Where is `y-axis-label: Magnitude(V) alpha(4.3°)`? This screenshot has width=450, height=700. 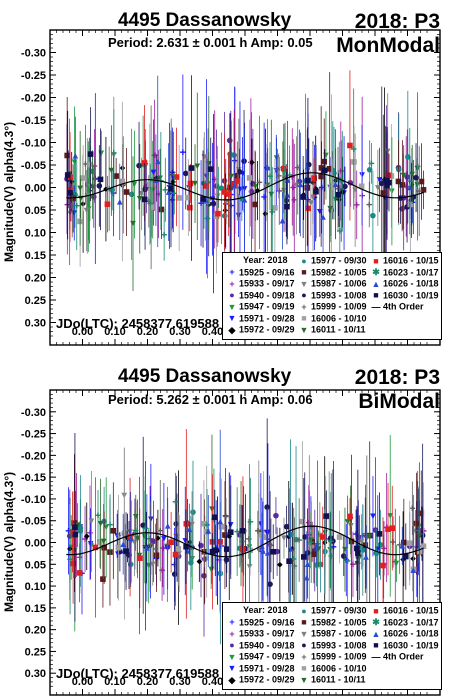 y-axis-label: Magnitude(V) alpha(4.3°) is located at coordinates (9, 541).